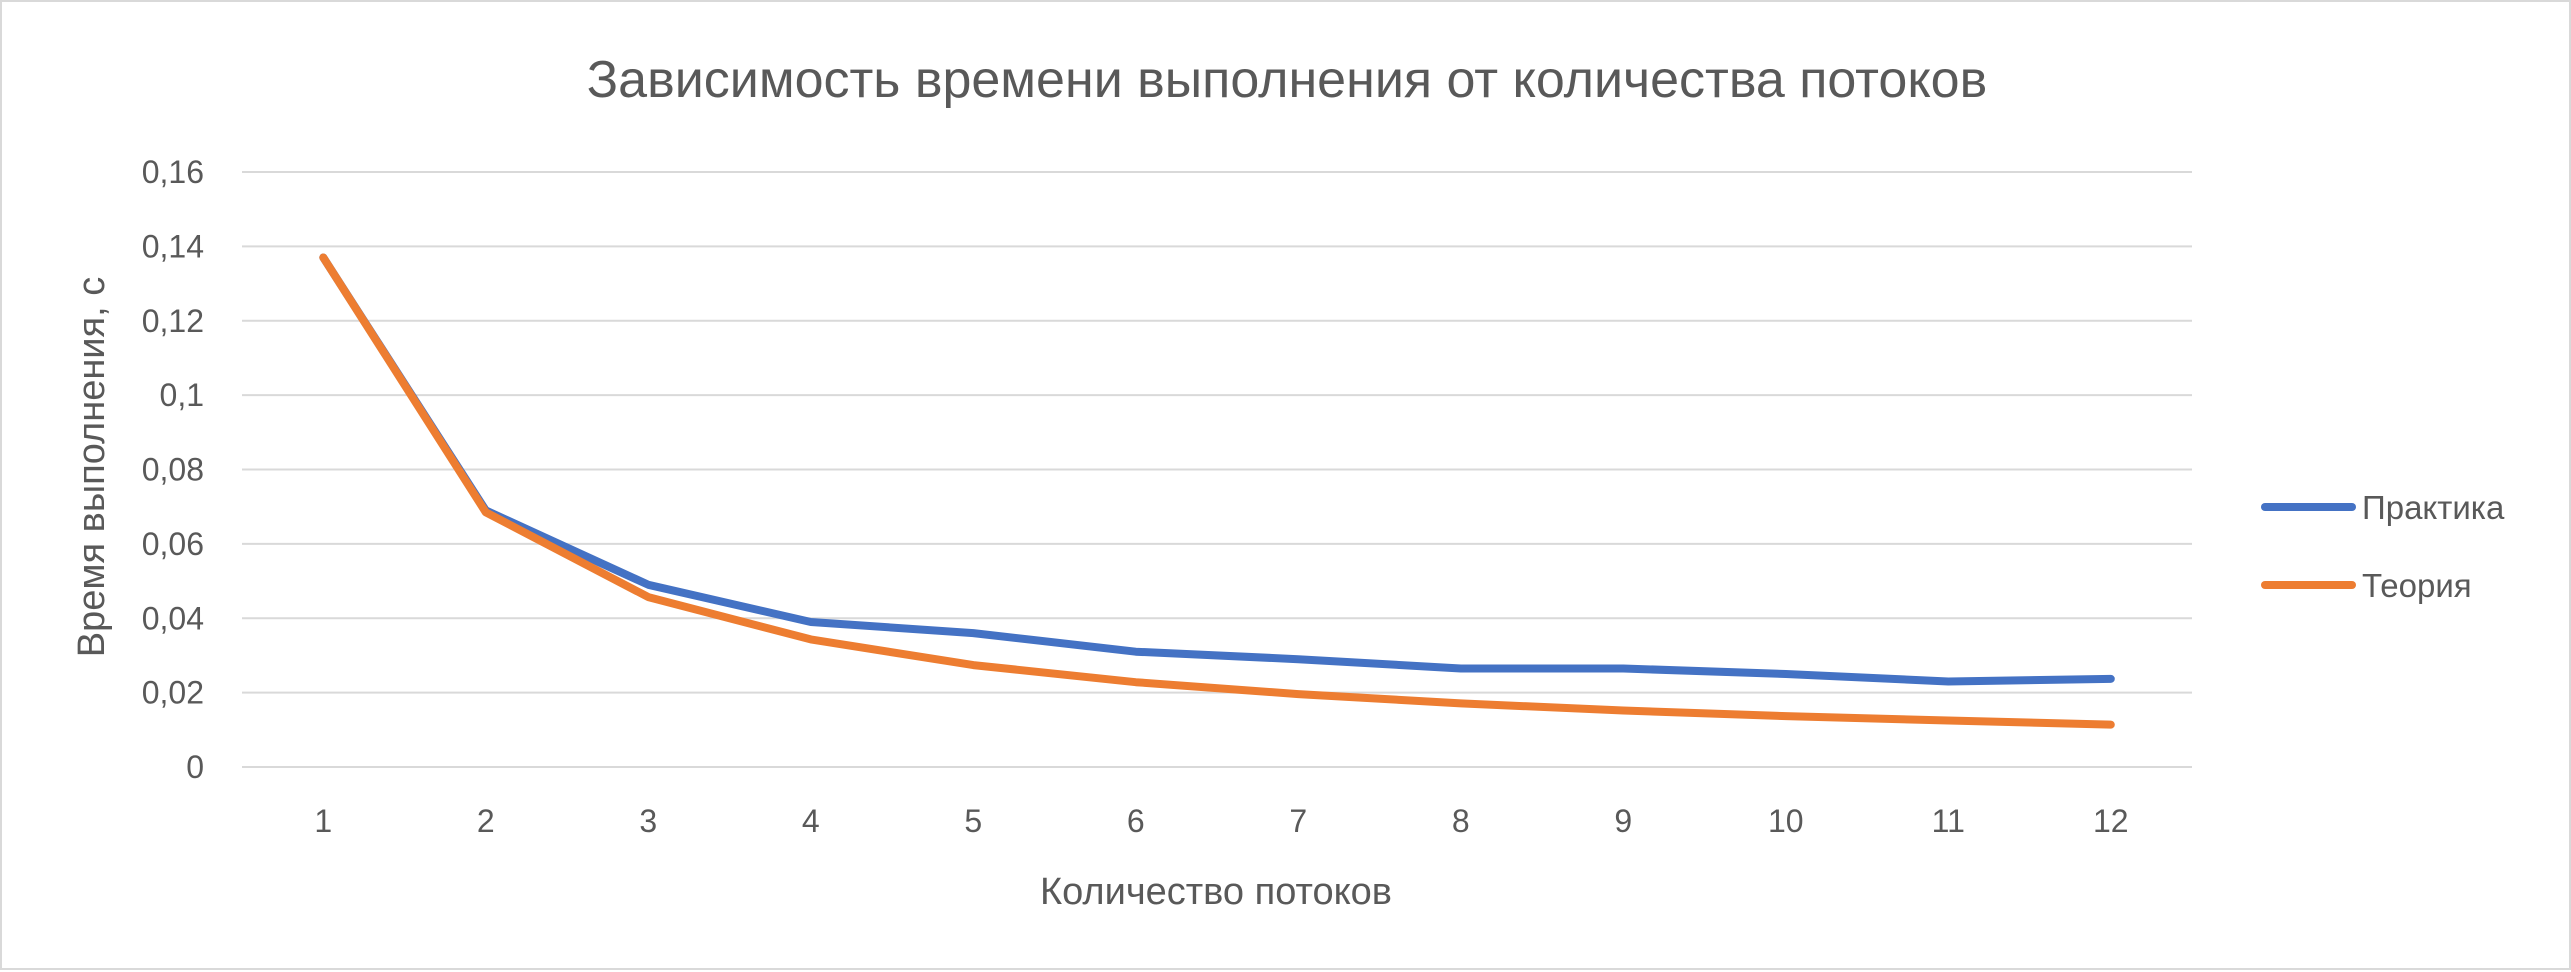  I want to click on y-tick-label: 0,14, so click(173, 246).